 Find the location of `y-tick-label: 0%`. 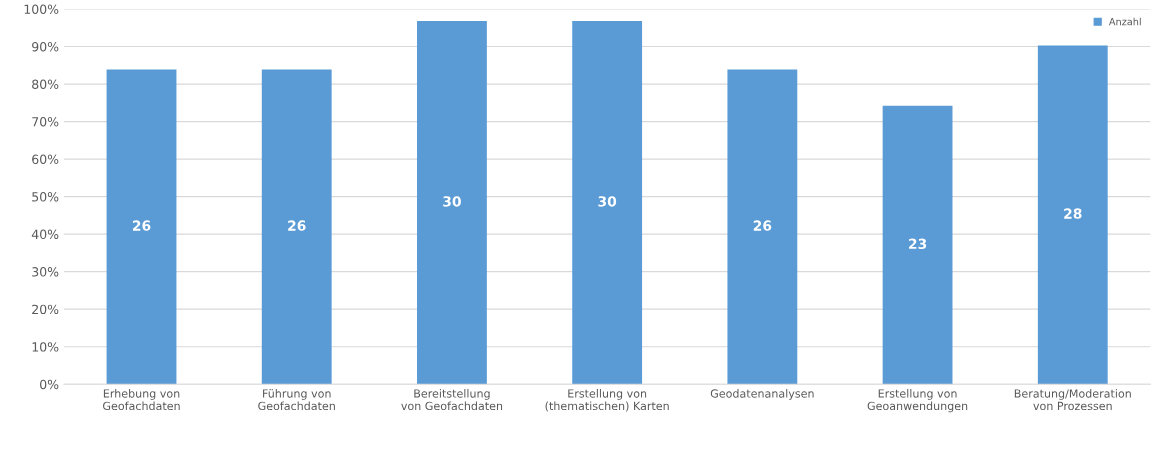

y-tick-label: 0% is located at coordinates (49, 384).